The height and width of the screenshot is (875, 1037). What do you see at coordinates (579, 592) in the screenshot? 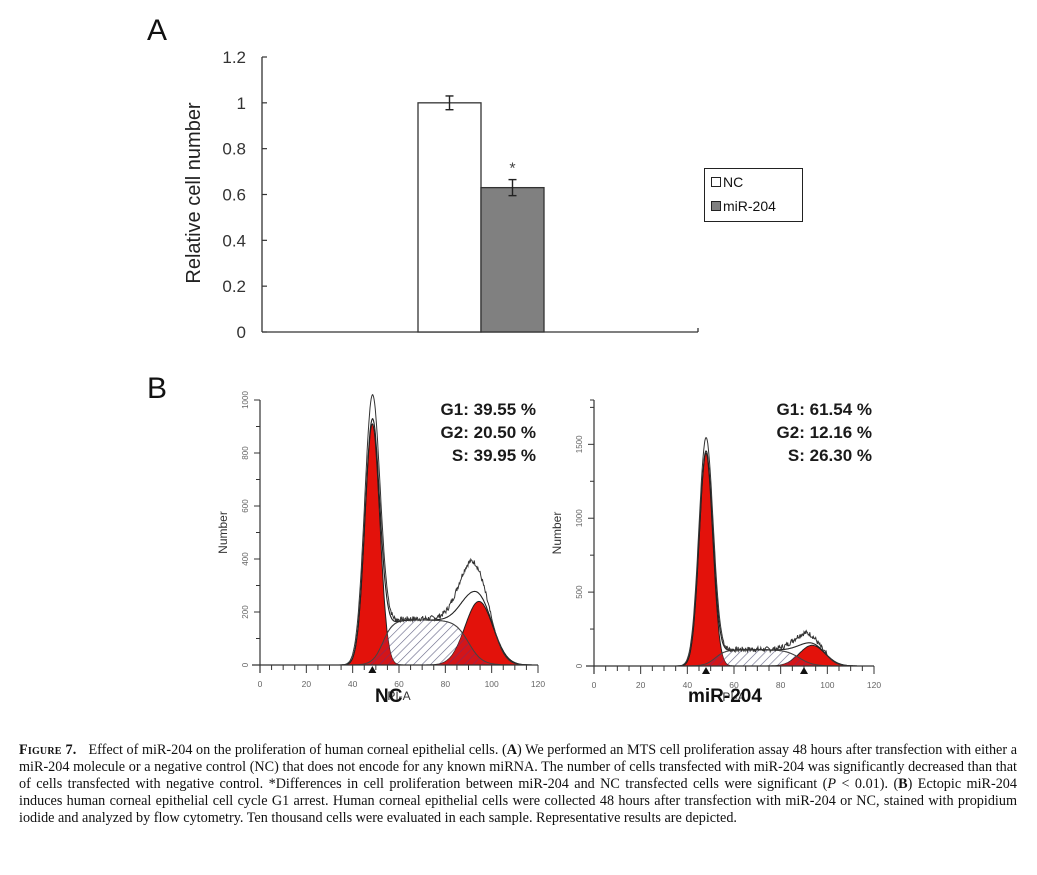
I see `y-tick-label: 500` at bounding box center [579, 592].